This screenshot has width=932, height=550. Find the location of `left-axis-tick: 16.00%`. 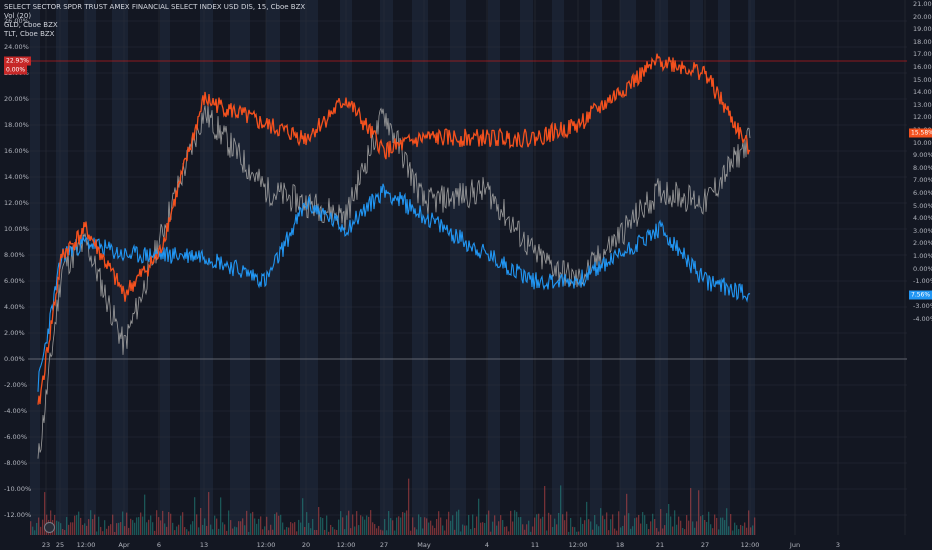

left-axis-tick: 16.00% is located at coordinates (16, 151).